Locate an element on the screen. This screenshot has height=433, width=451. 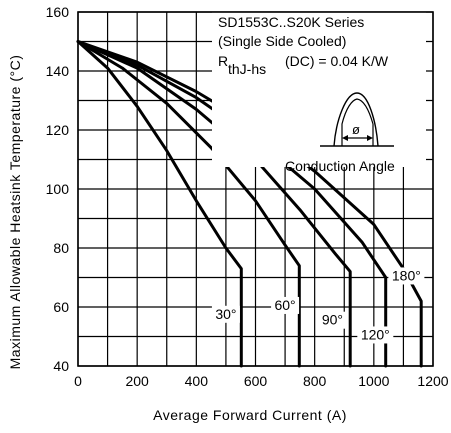
chart-title-line2: (Single Side Cooled) is located at coordinates (282, 41).